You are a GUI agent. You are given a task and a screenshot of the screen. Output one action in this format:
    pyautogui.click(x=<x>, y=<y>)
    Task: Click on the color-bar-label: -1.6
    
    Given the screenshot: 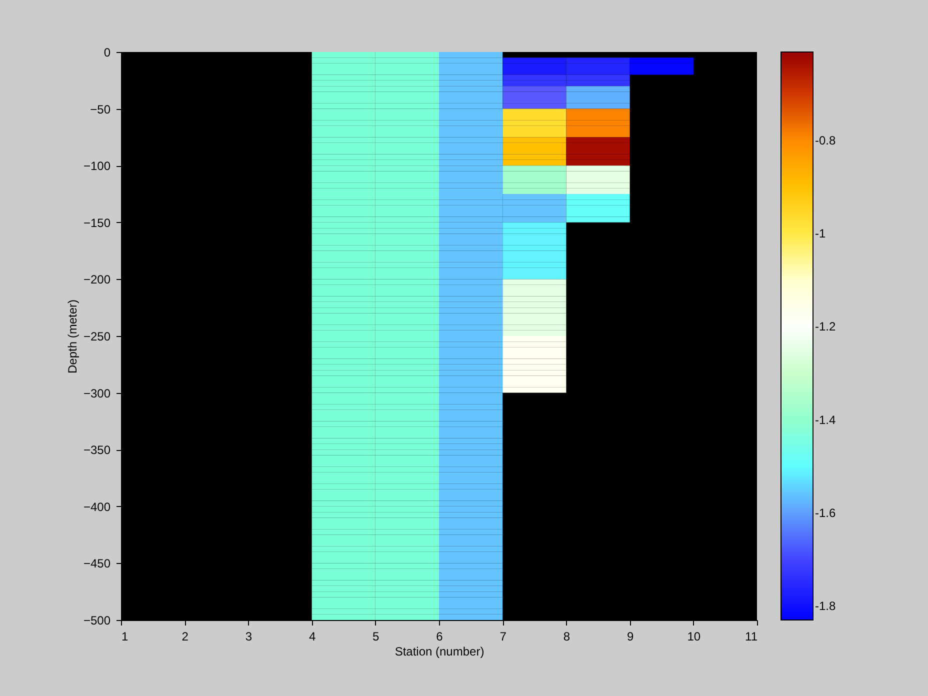 What is the action you would take?
    pyautogui.click(x=825, y=513)
    